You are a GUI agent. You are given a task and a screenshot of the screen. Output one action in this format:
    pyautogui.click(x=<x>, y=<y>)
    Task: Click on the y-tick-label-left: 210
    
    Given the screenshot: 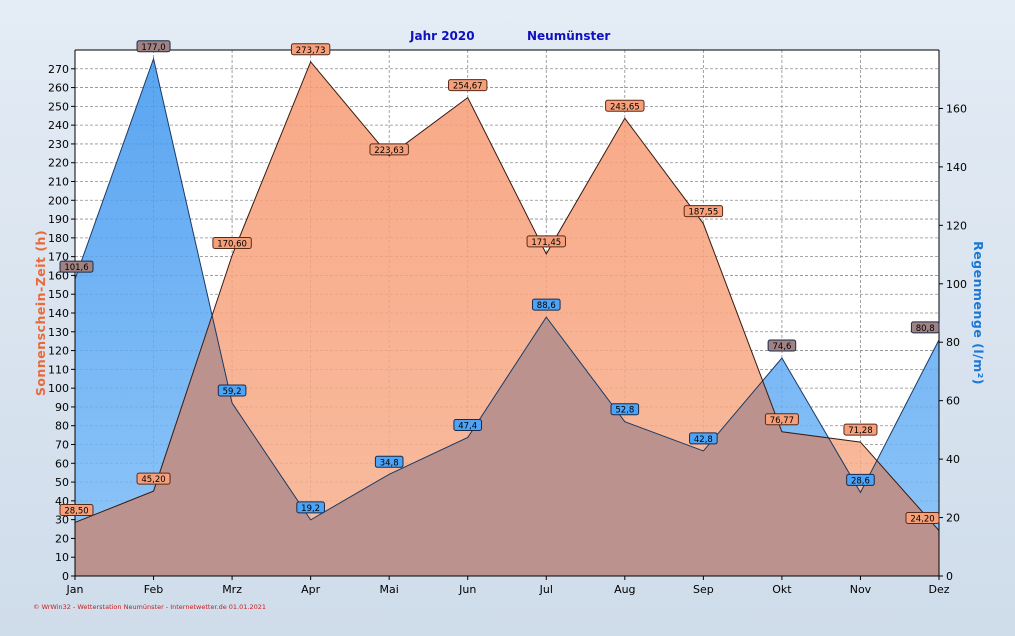 What is the action you would take?
    pyautogui.click(x=58, y=182)
    